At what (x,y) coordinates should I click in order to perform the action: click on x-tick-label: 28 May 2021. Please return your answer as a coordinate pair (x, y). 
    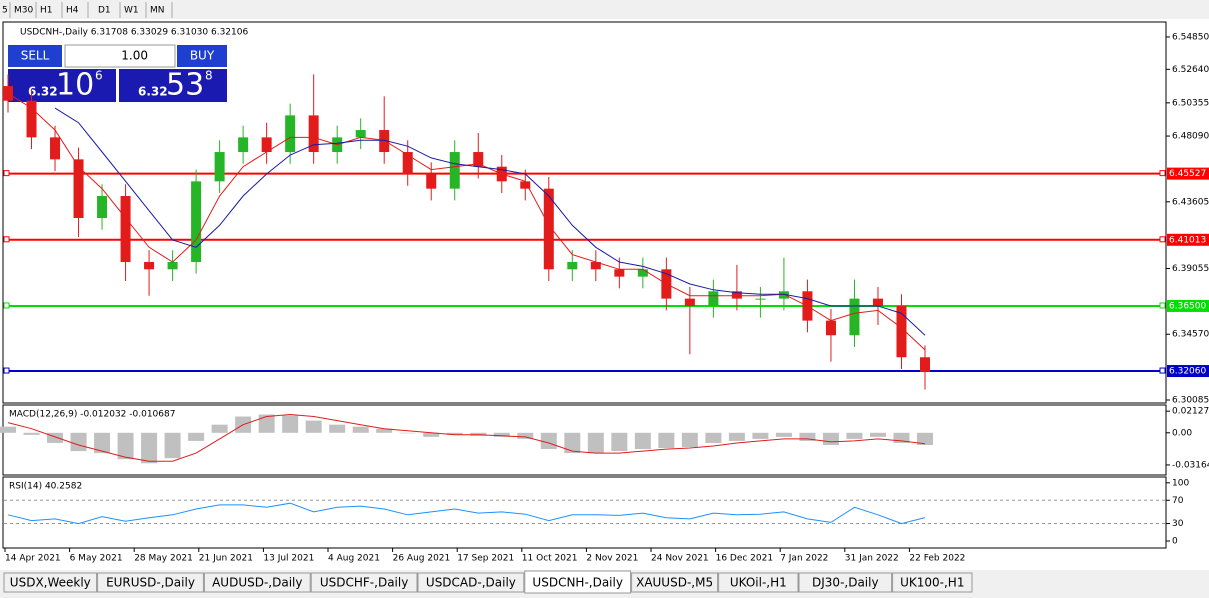
    Looking at the image, I should click on (163, 559).